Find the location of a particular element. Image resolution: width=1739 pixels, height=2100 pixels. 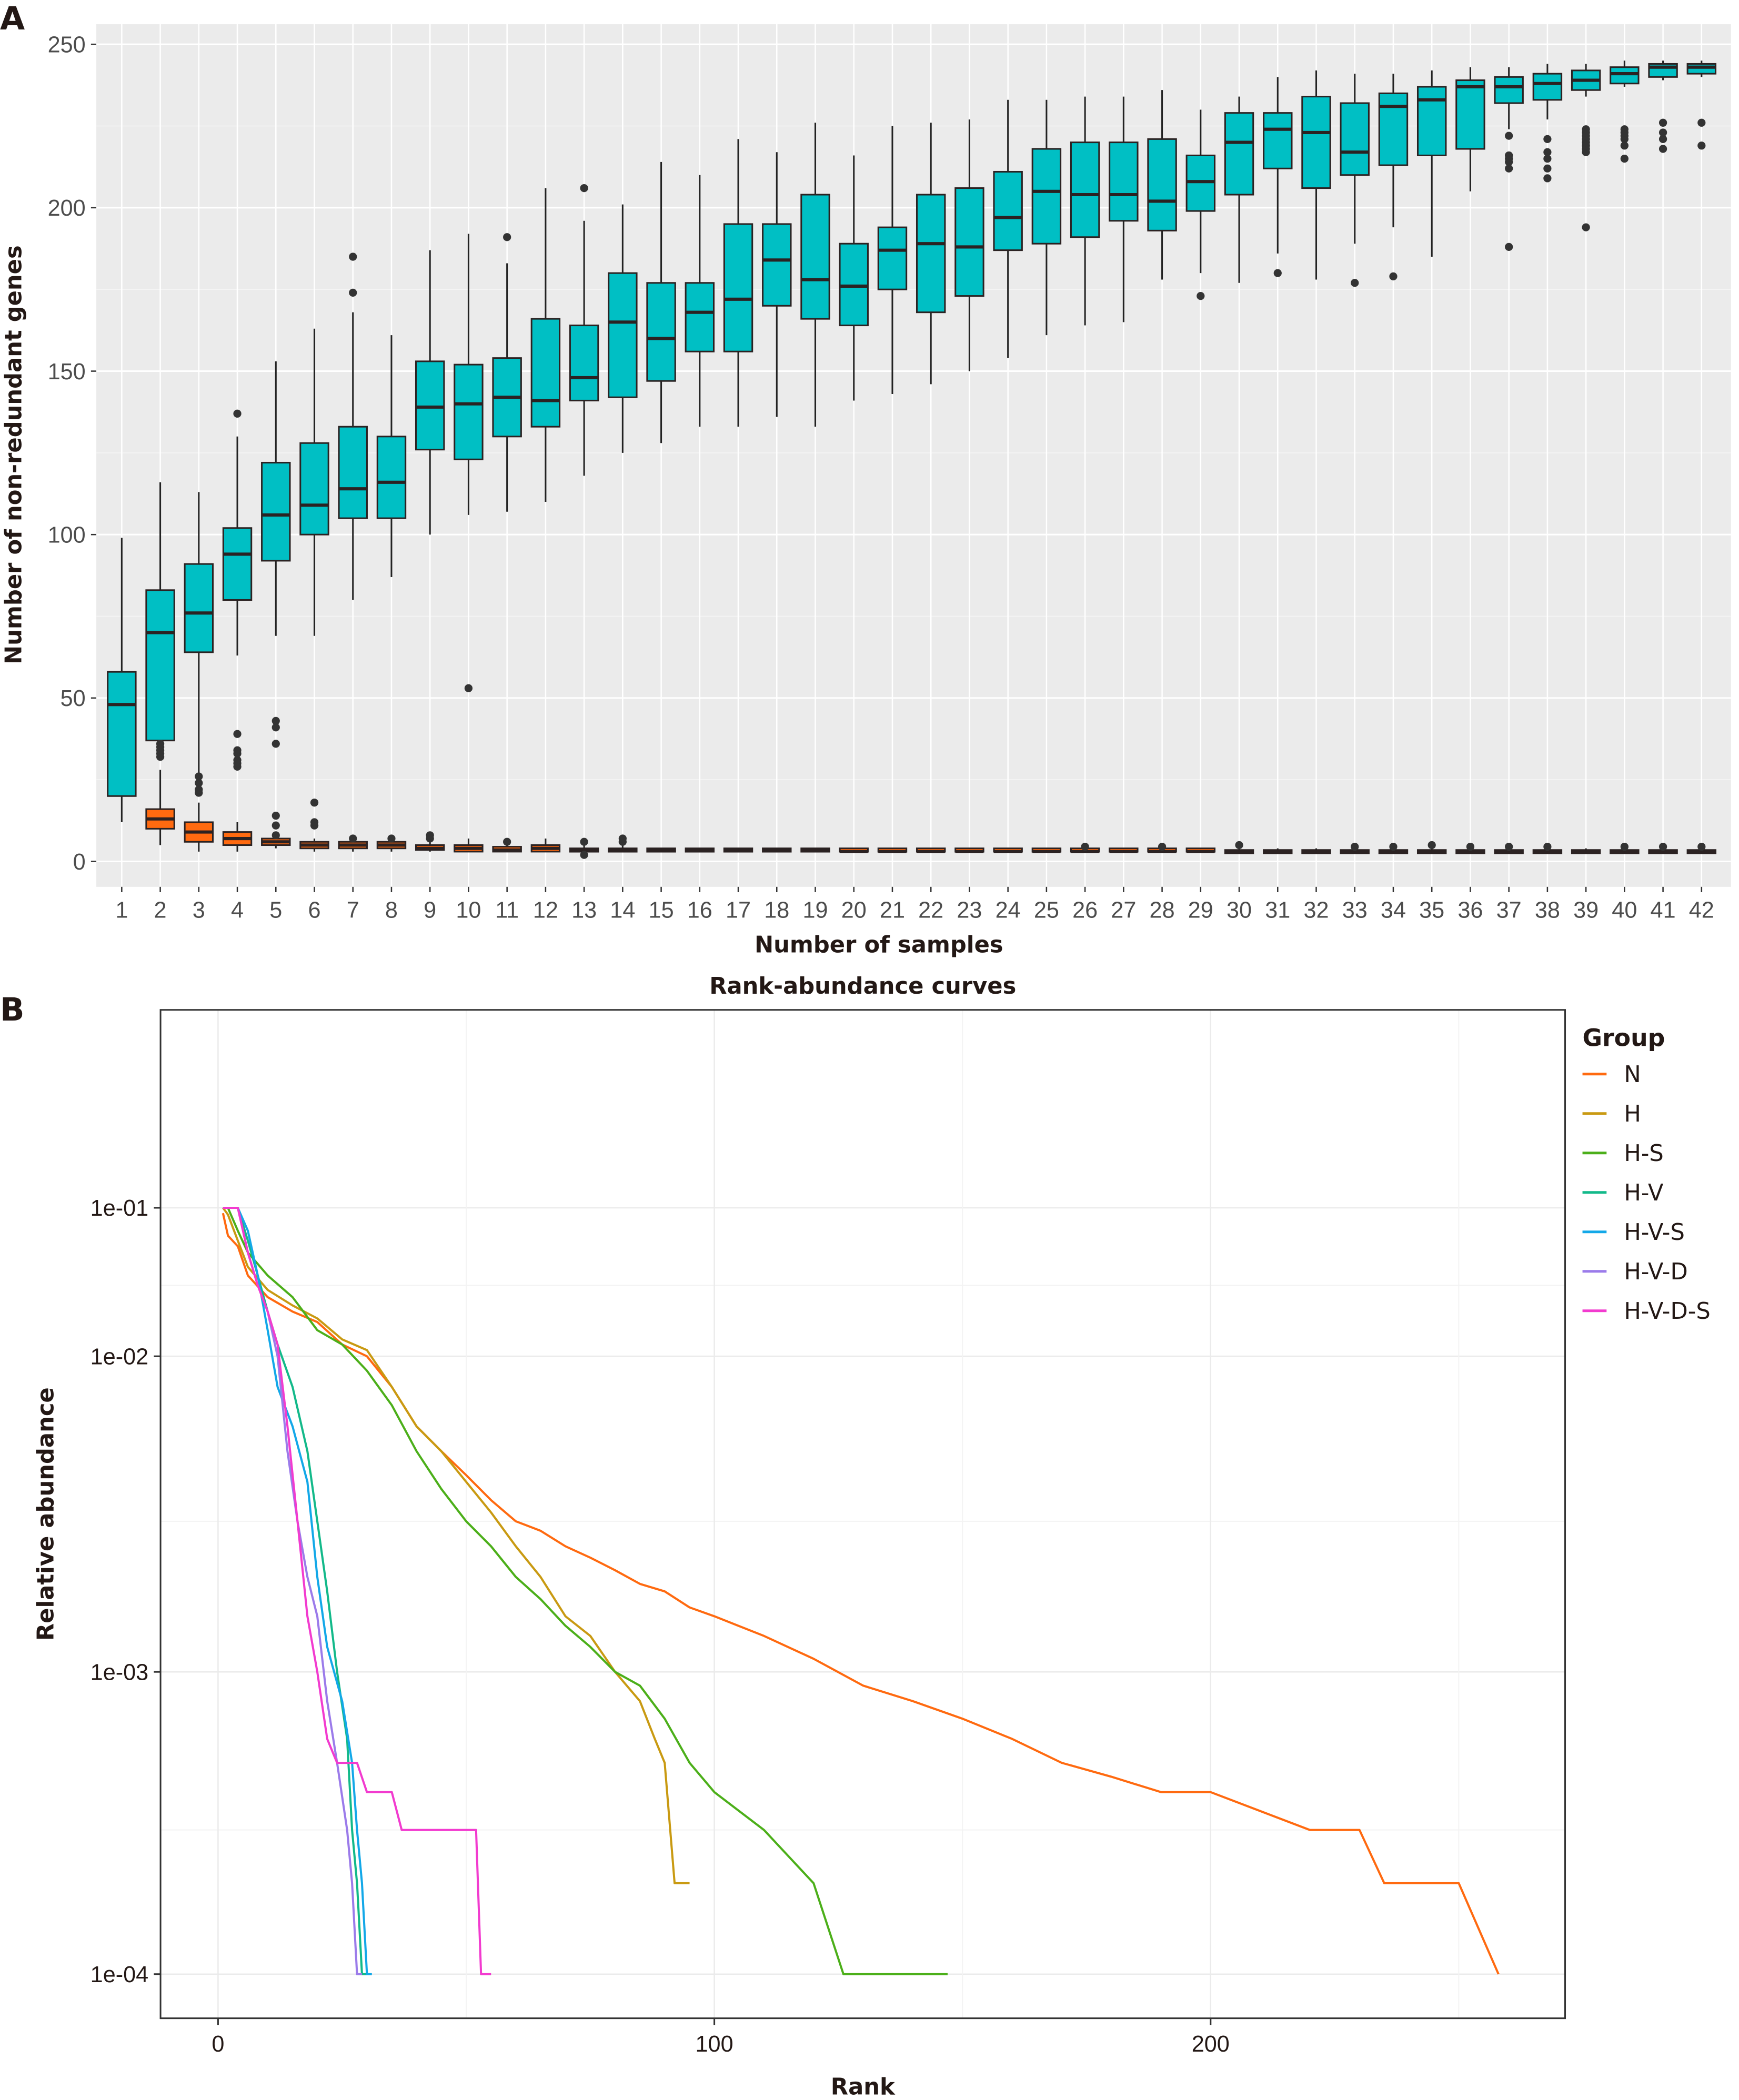

panel-label-a: A is located at coordinates (13, 18).